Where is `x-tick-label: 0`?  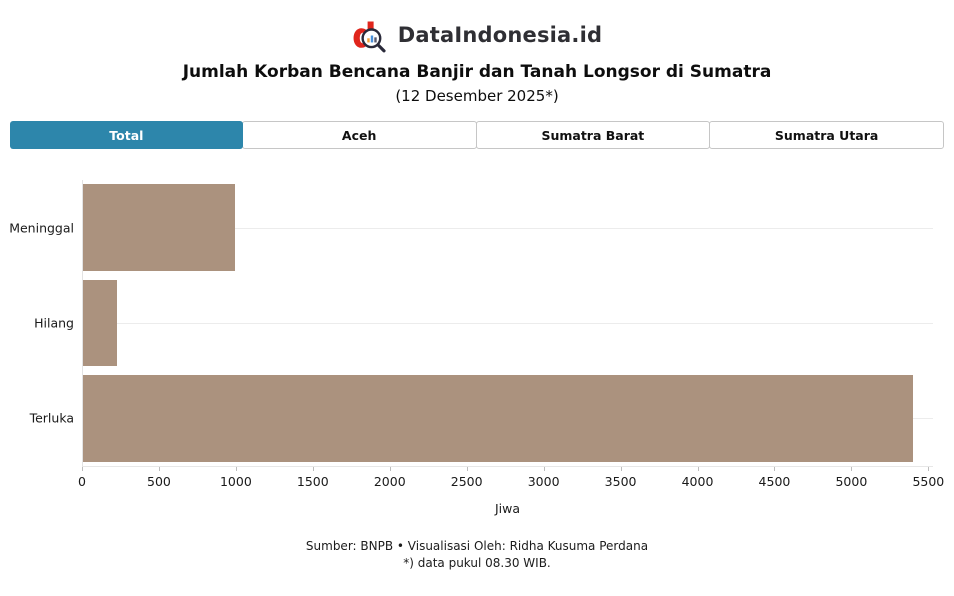 x-tick-label: 0 is located at coordinates (82, 481).